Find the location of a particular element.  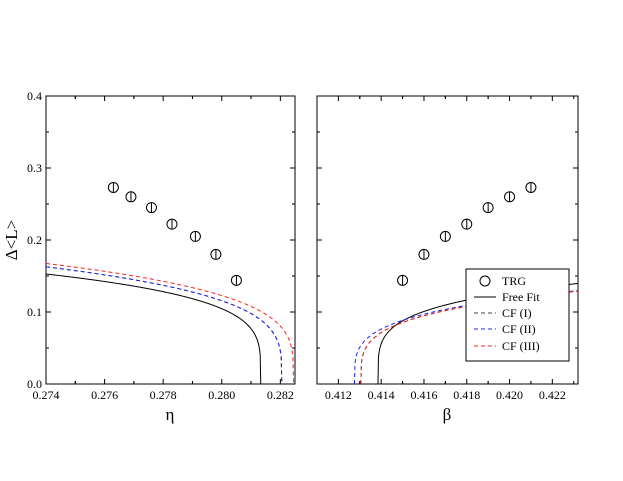

right-x-axis-label: β is located at coordinates (447, 414).